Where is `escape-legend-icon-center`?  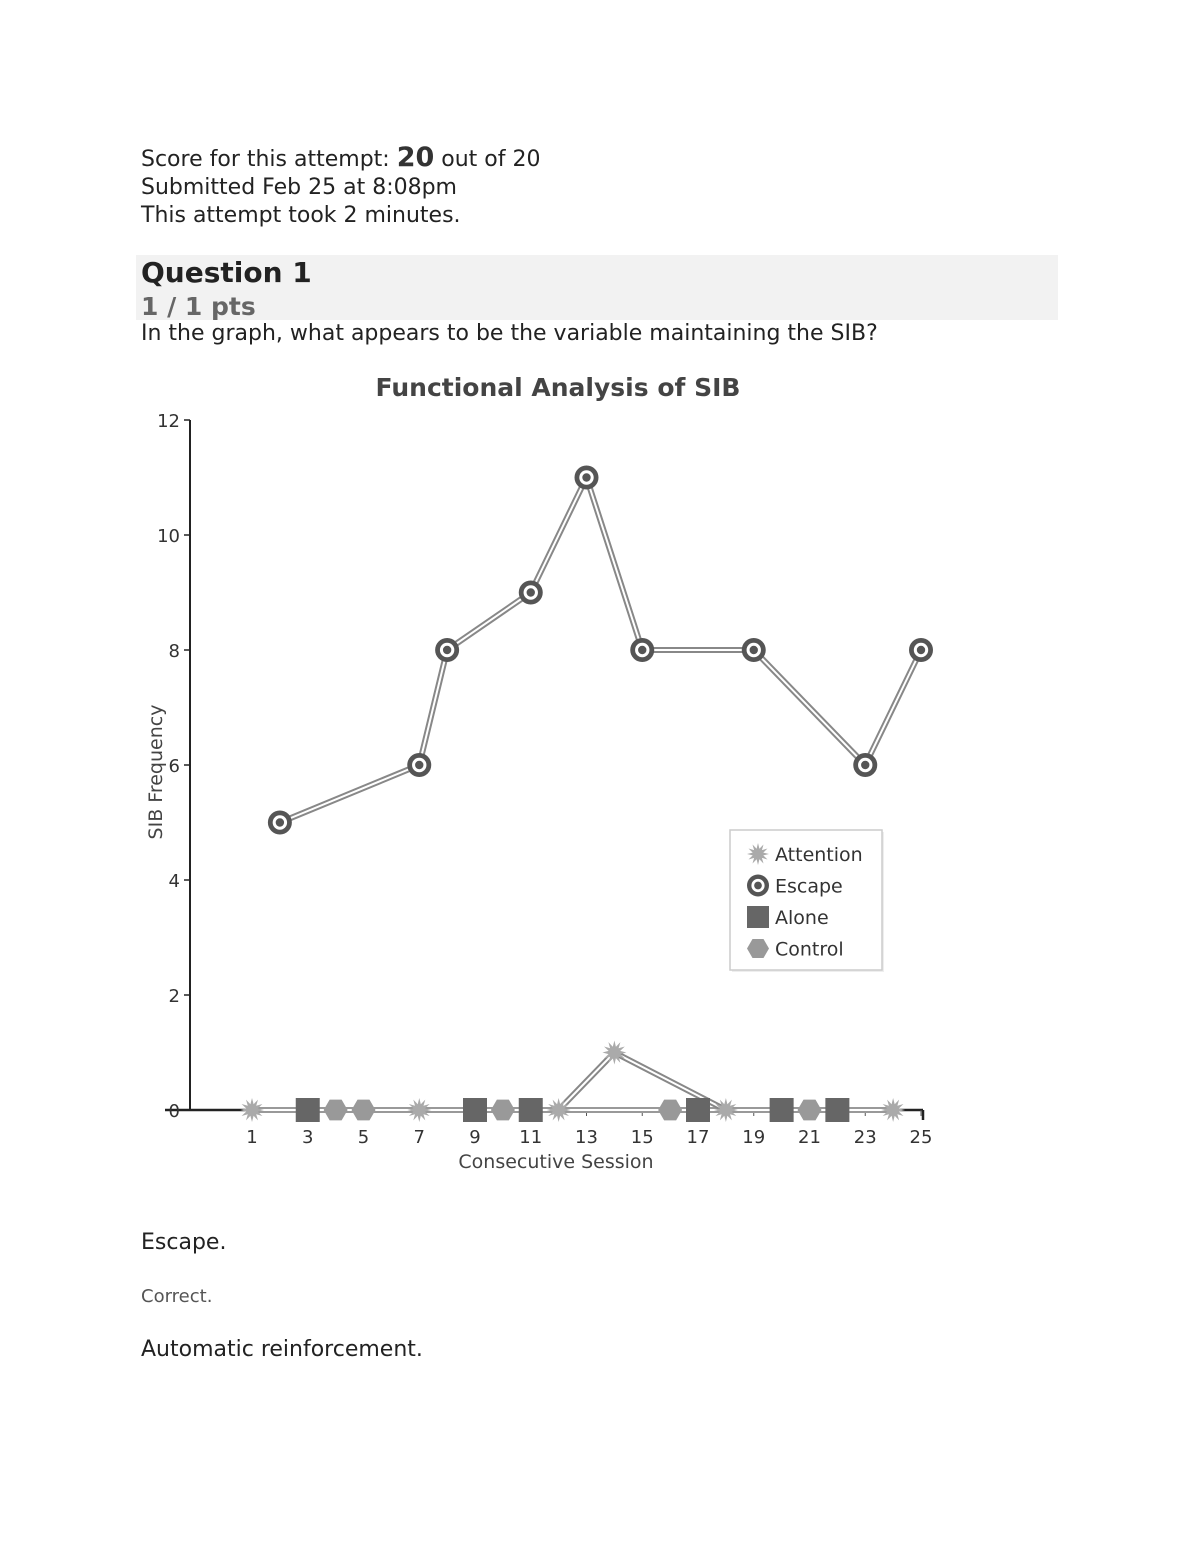
escape-legend-icon-center is located at coordinates (758, 885).